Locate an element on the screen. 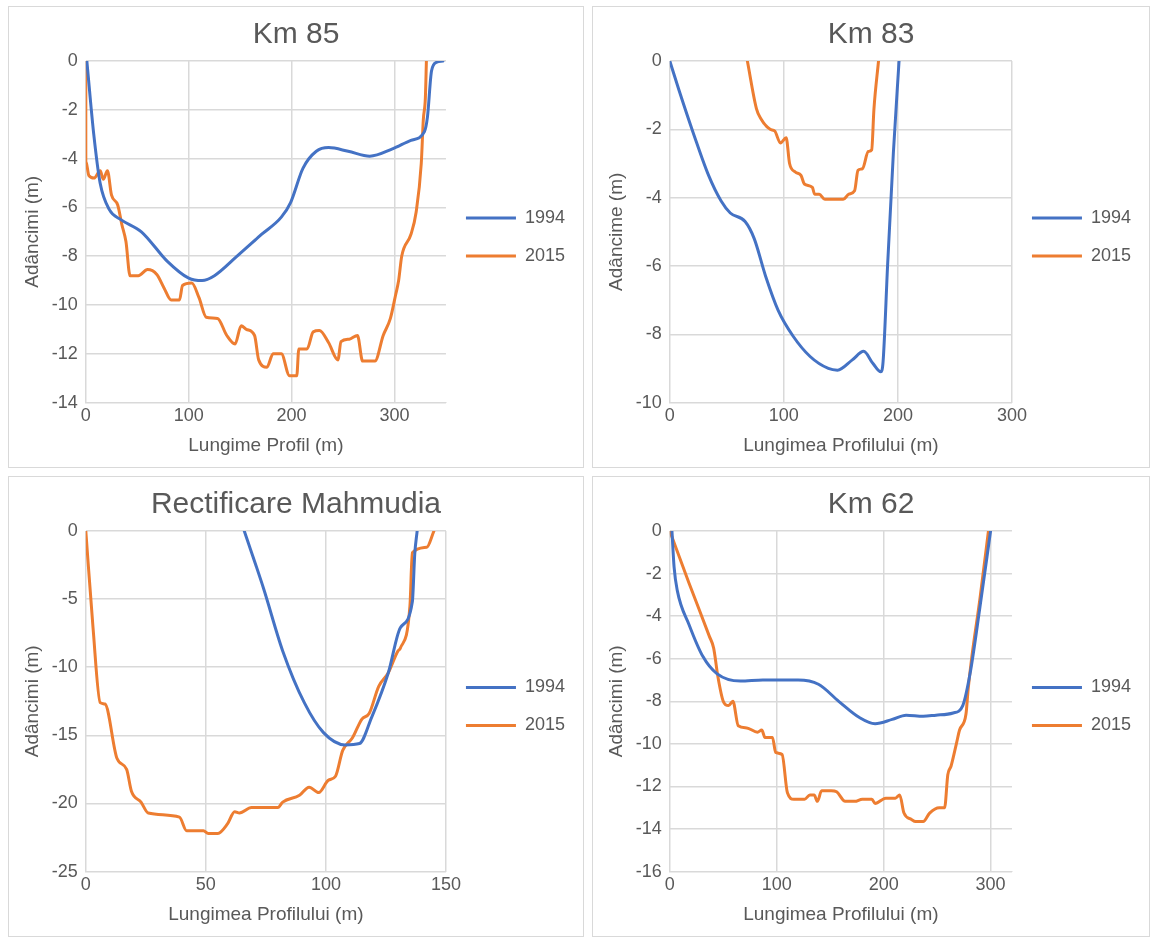 The height and width of the screenshot is (937, 1154). chart-title: Rectificare Mahmudia is located at coordinates (296, 503).